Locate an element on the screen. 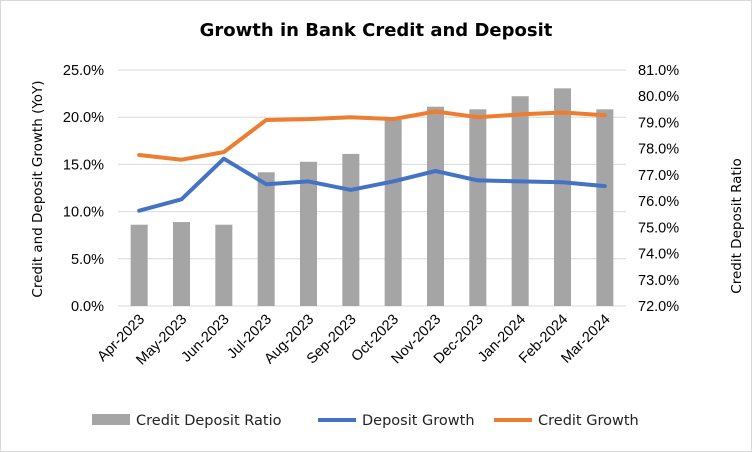 The height and width of the screenshot is (452, 752). bar-dec-2023 is located at coordinates (478, 207).